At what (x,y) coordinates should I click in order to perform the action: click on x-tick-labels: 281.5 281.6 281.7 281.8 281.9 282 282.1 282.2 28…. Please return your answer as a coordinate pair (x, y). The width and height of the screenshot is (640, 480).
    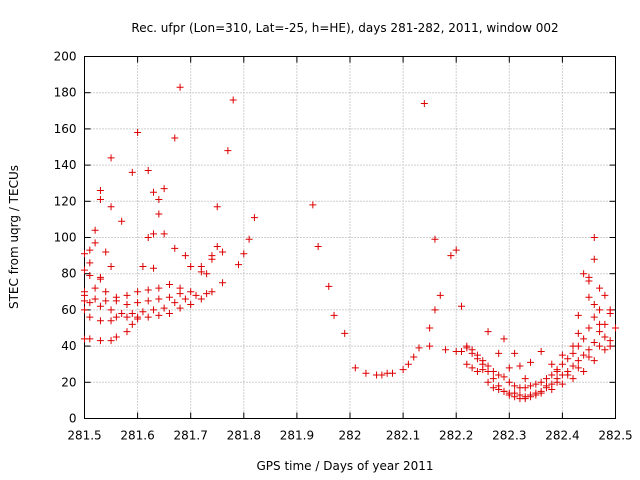
    Looking at the image, I should click on (349, 436).